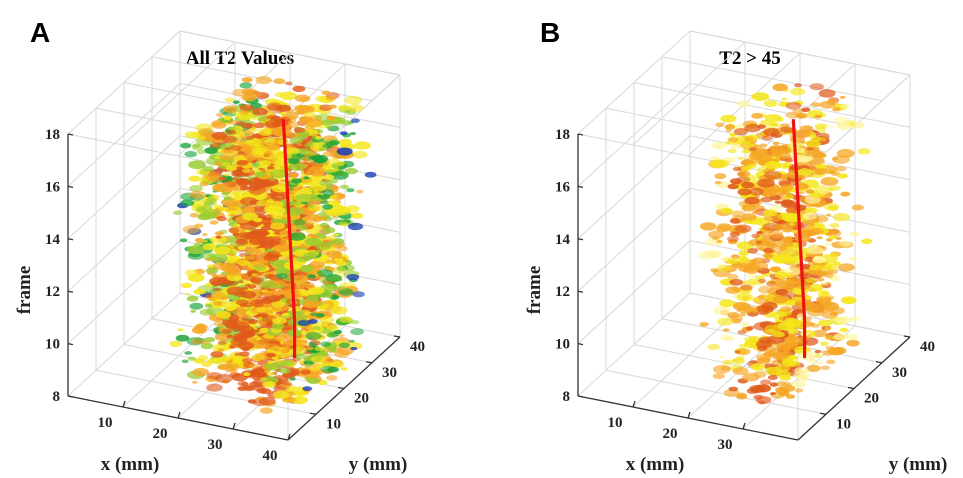 The image size is (963, 478). What do you see at coordinates (52, 135) in the screenshot?
I see `z-tick-label: 18` at bounding box center [52, 135].